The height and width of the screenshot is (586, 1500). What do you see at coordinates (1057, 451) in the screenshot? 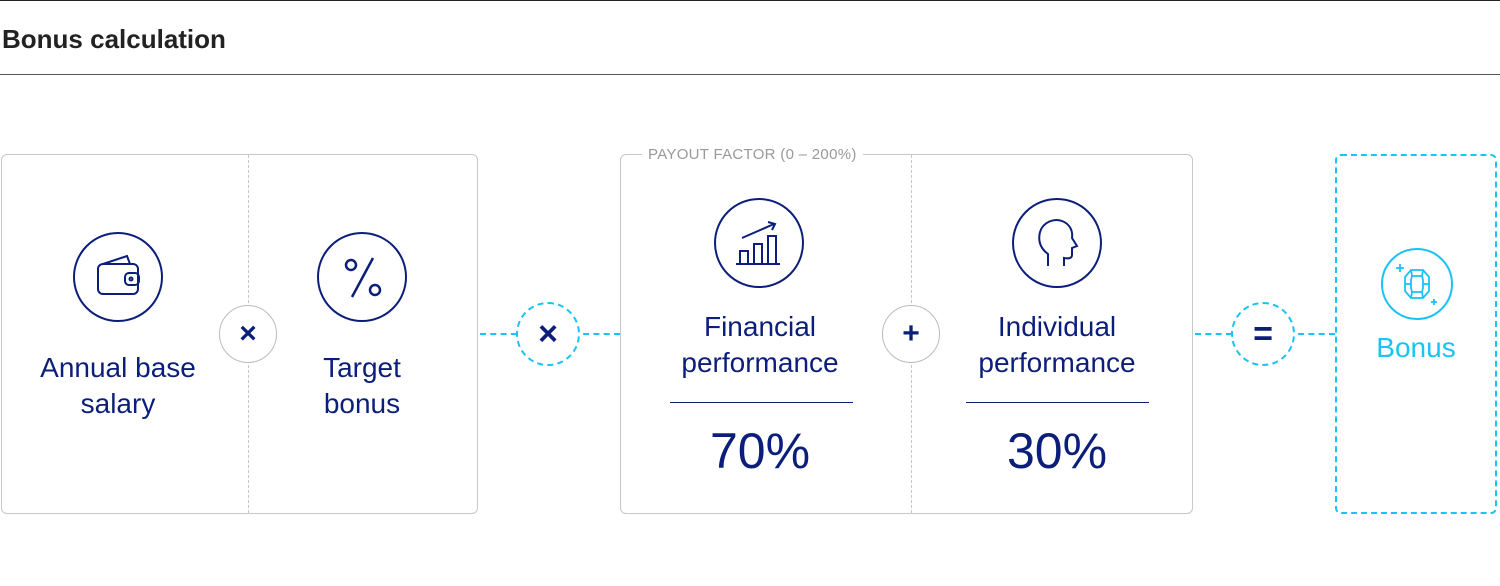
I see `individual-weight: 30%` at bounding box center [1057, 451].